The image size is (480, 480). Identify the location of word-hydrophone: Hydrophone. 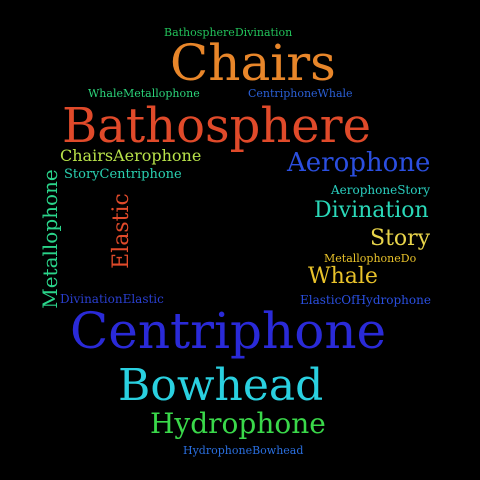
(238, 423).